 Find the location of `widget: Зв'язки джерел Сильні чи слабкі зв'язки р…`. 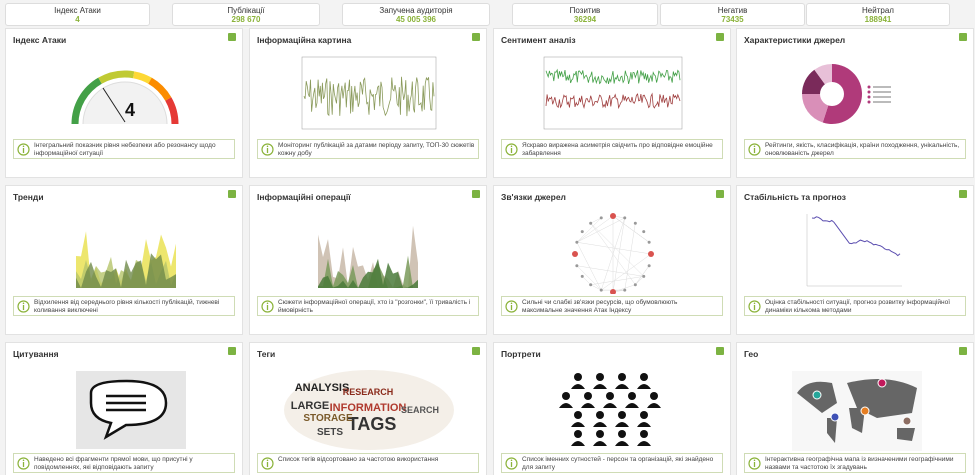

widget: Зв'язки джерел Сильні чи слабкі зв'язки р… is located at coordinates (612, 260).